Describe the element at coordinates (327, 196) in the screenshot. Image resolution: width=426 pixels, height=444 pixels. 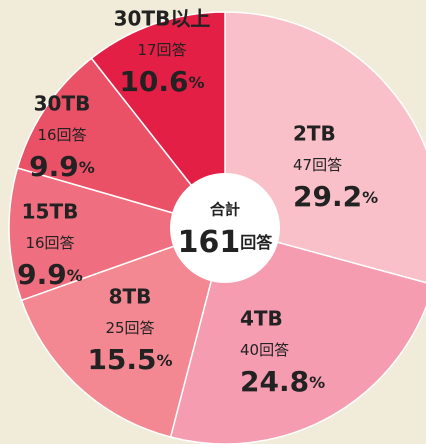
I see `percent-value: 29.2` at that location.